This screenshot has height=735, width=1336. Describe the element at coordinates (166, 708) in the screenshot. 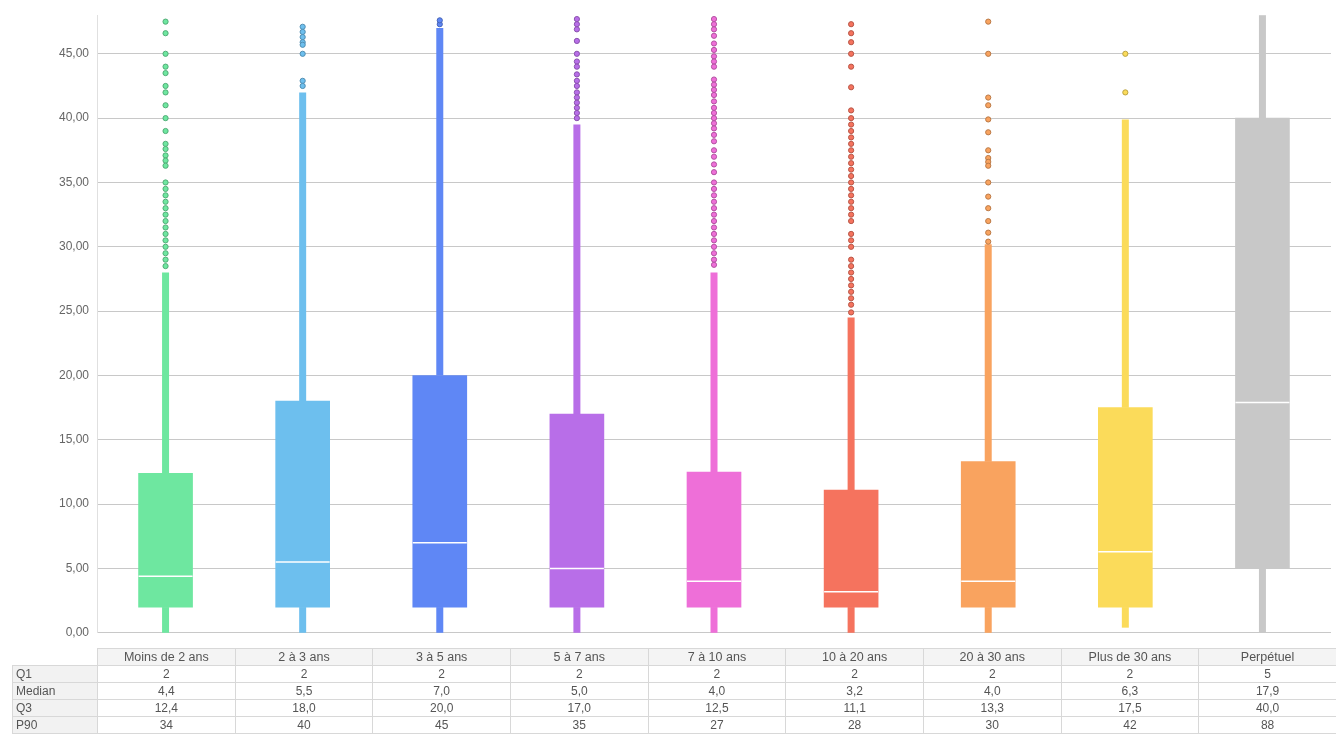

I see `text: 12,4` at that location.